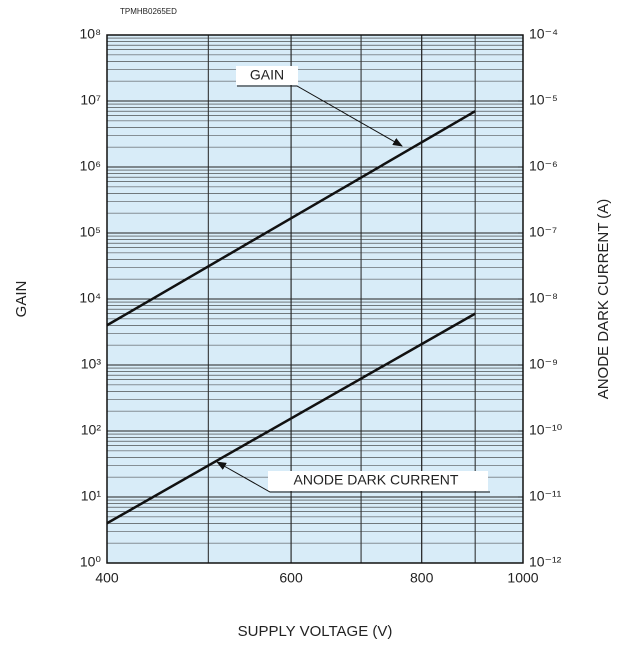 Image resolution: width=624 pixels, height=649 pixels. I want to click on y-tick-label: 10⁸, so click(91, 34).